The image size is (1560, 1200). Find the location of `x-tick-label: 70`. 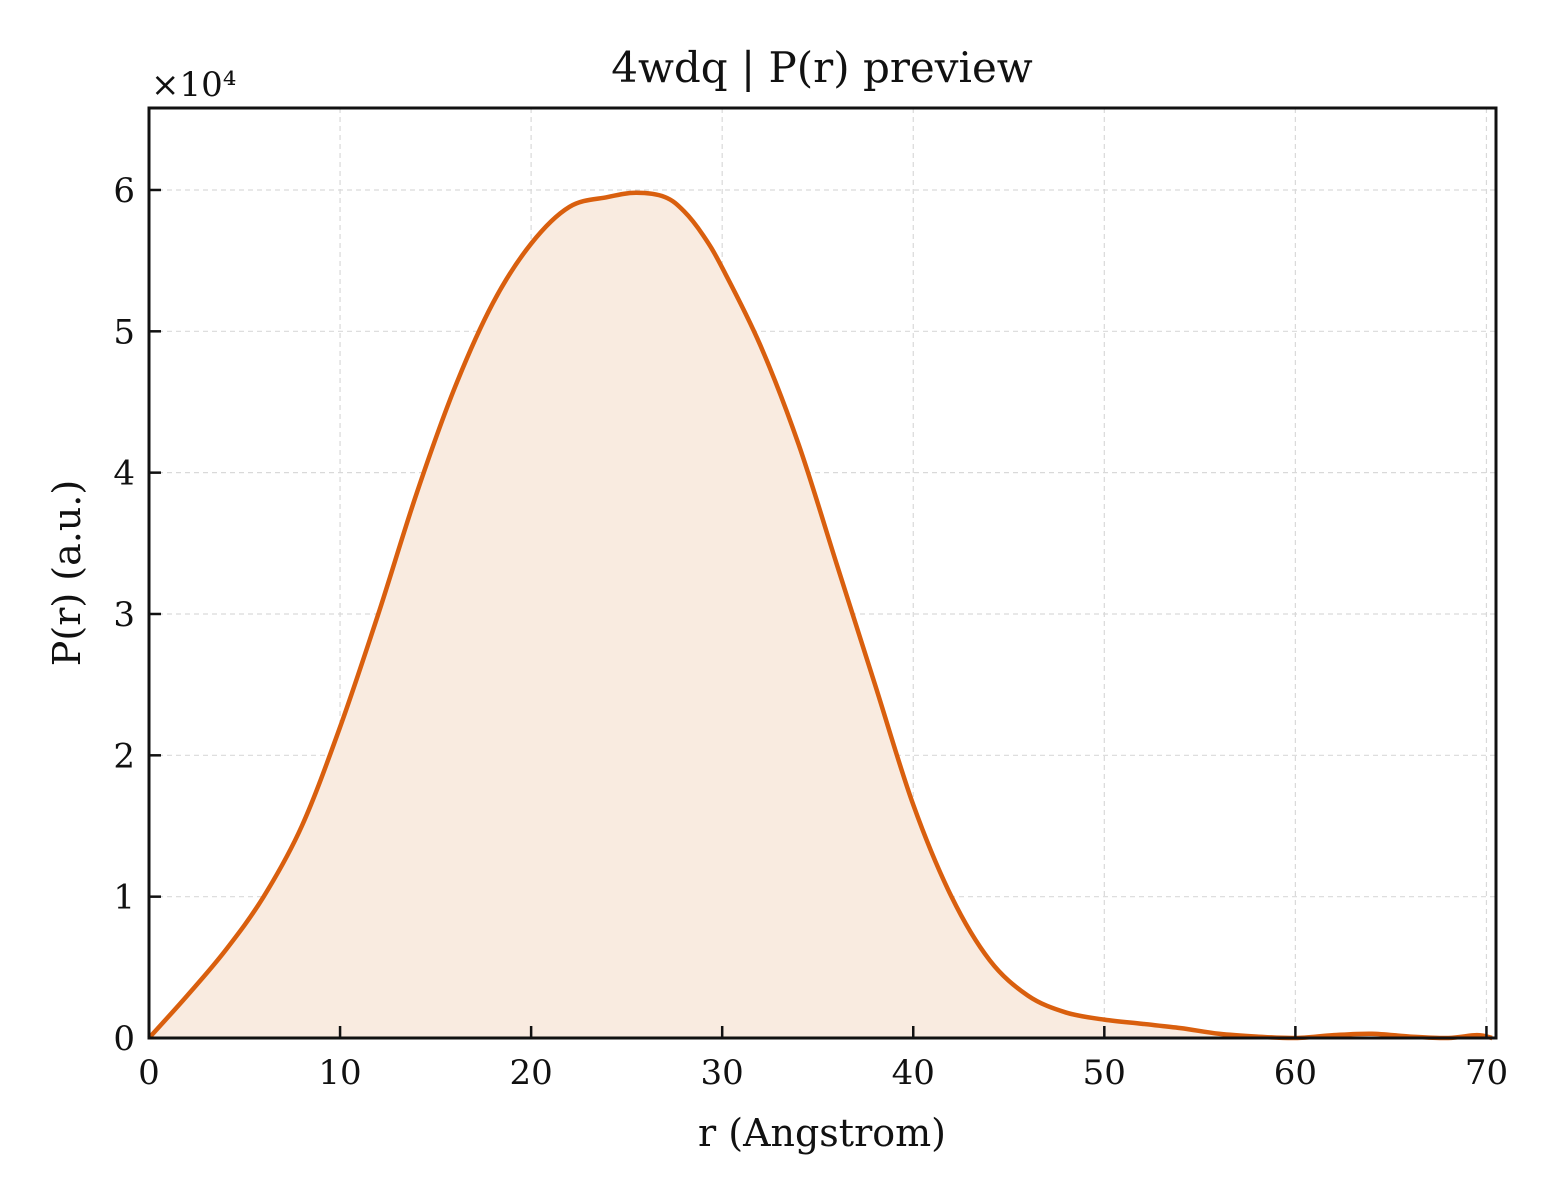

x-tick-label: 70 is located at coordinates (1486, 1073).